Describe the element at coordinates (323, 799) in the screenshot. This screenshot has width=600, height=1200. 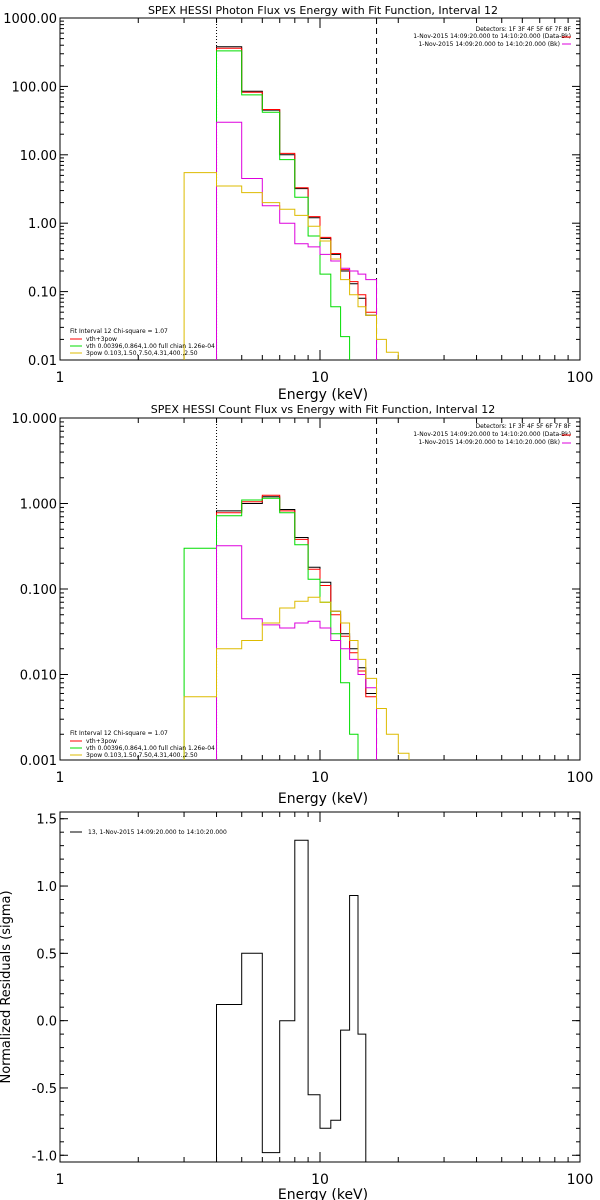
I see `count-flux-x-axis-label: Energy (keV)` at that location.